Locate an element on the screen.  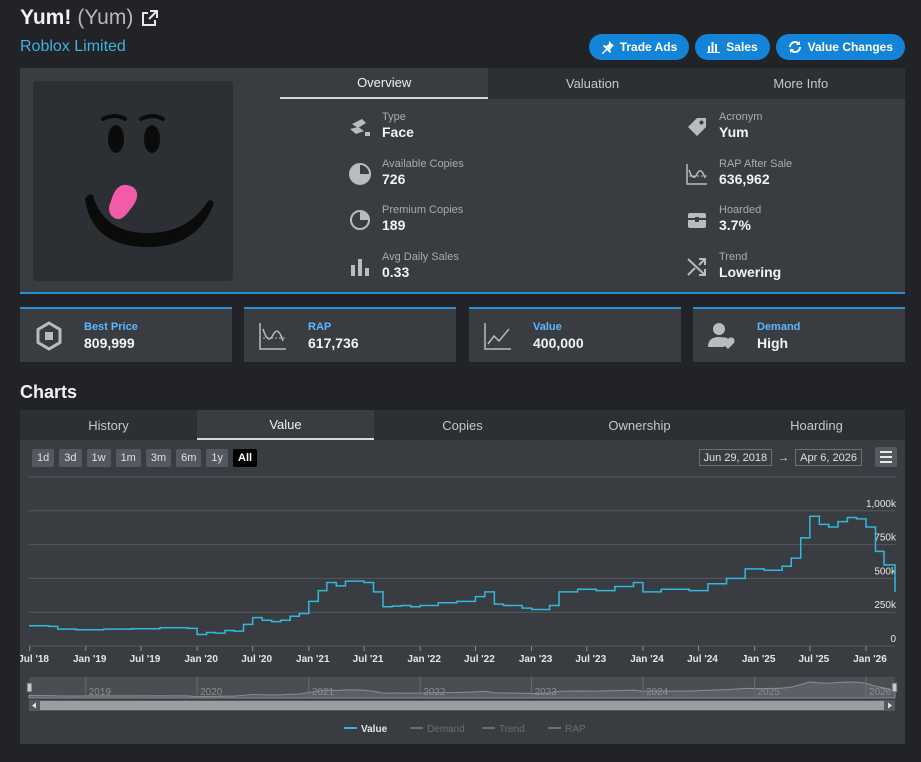
navigator-series is located at coordinates (462, 690).